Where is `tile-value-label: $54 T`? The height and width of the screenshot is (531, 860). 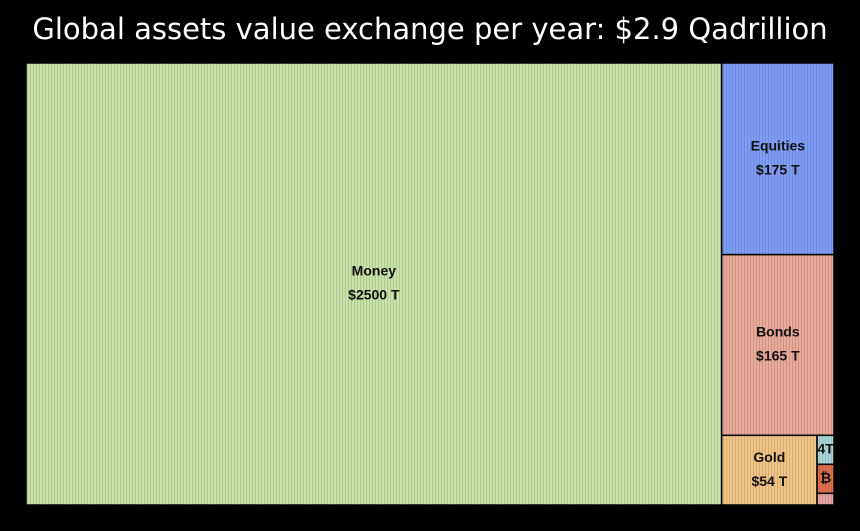
tile-value-label: $54 T is located at coordinates (769, 481).